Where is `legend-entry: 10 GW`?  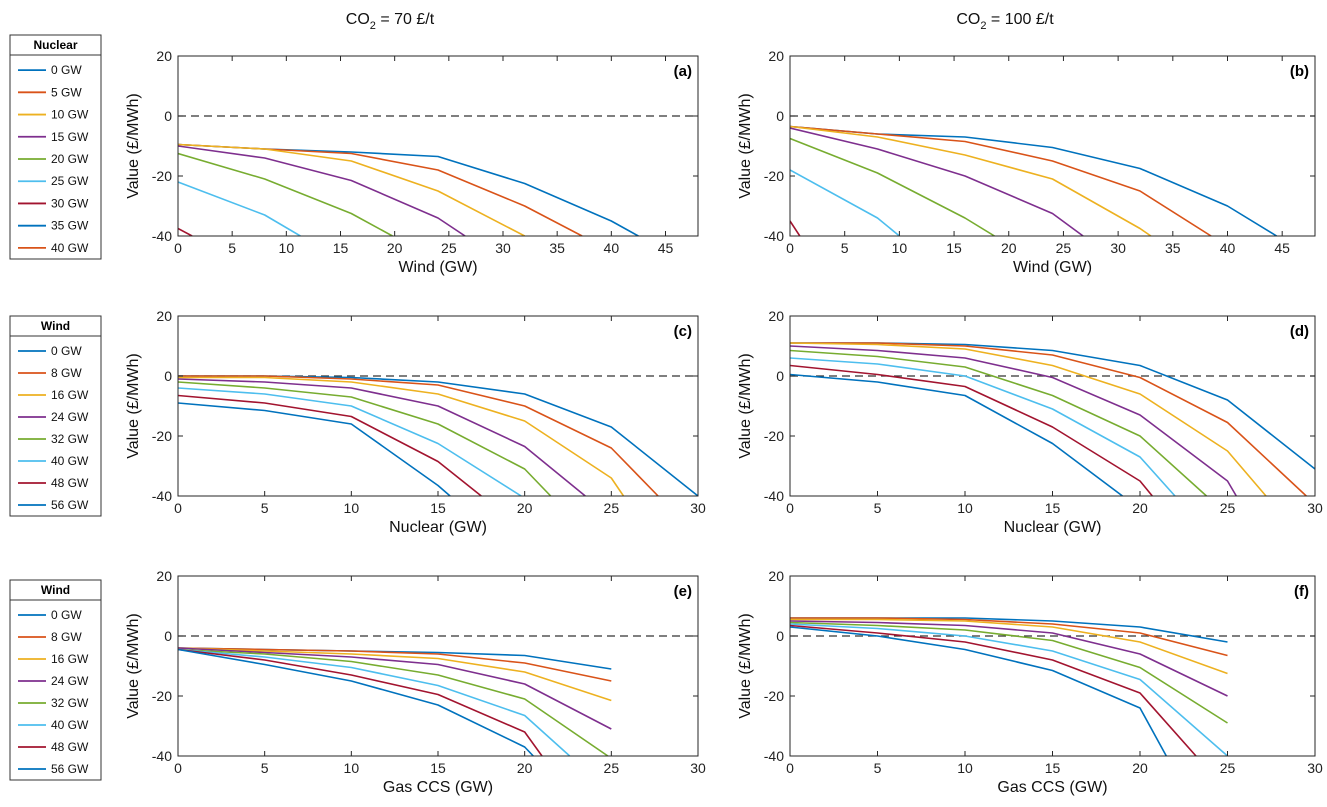
legend-entry: 10 GW is located at coordinates (70, 115).